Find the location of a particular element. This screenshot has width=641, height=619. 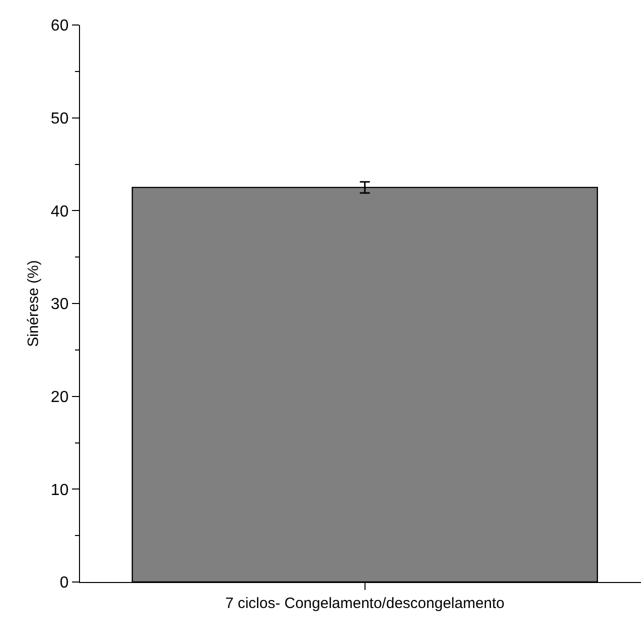

y-tick-label: 10 is located at coordinates (59, 490).